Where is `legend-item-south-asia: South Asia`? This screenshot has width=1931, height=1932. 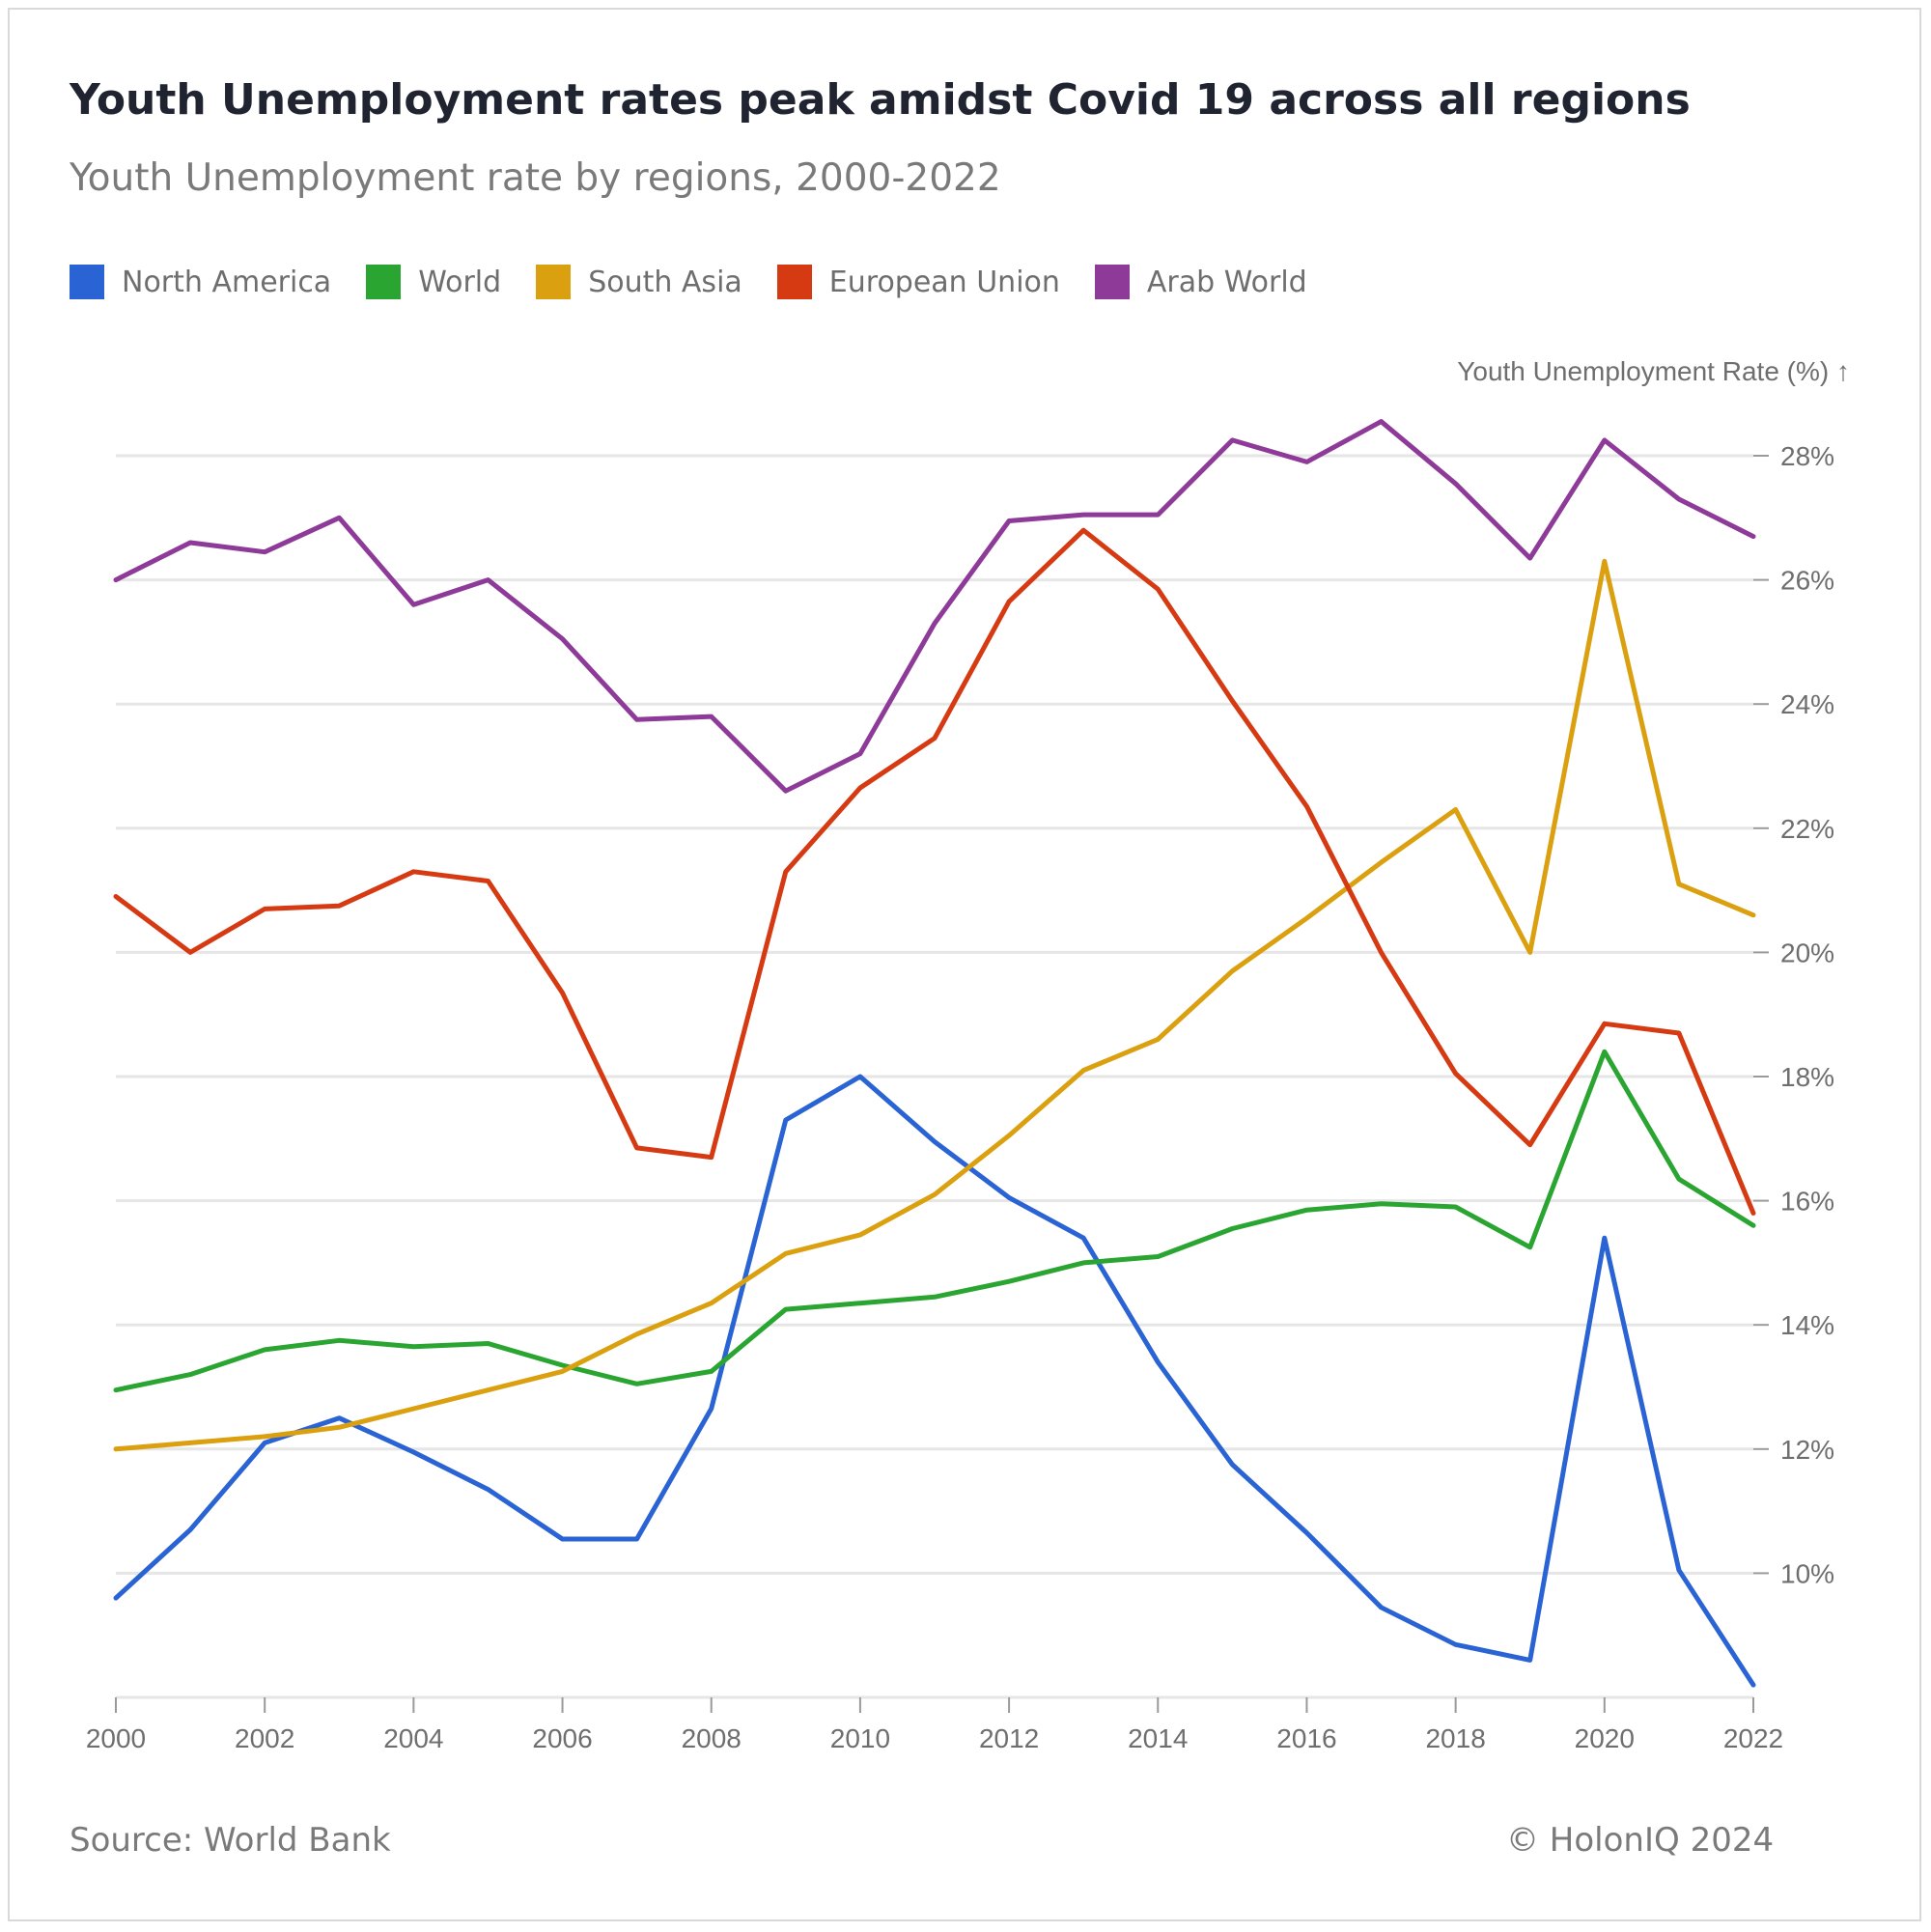
legend-item-south-asia: South Asia is located at coordinates (639, 282).